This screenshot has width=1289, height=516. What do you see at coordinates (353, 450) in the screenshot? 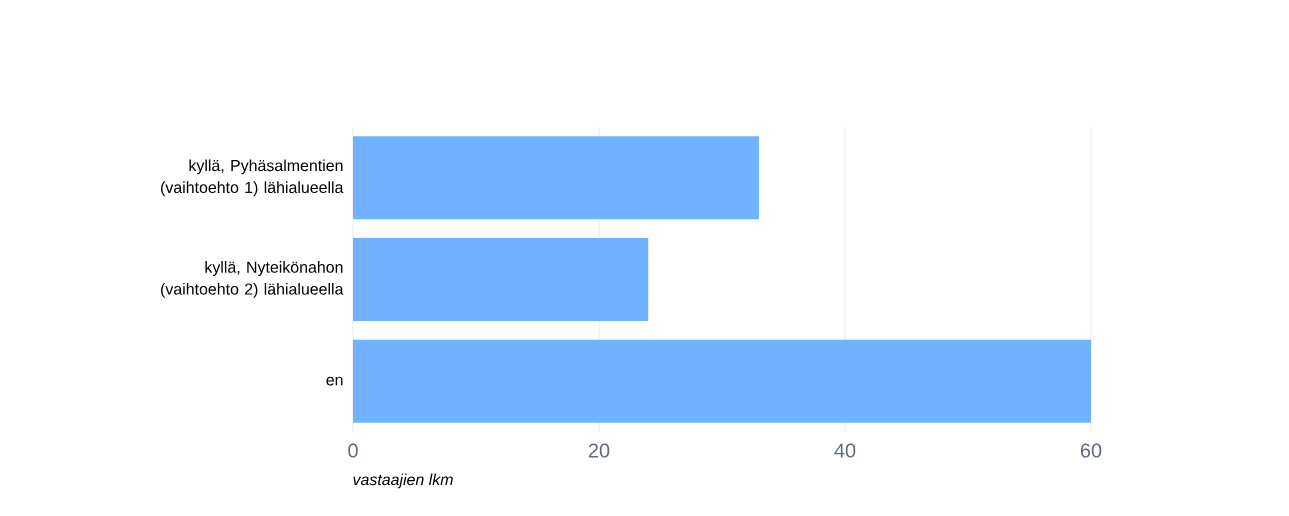
I see `x-tick-label: 0` at bounding box center [353, 450].